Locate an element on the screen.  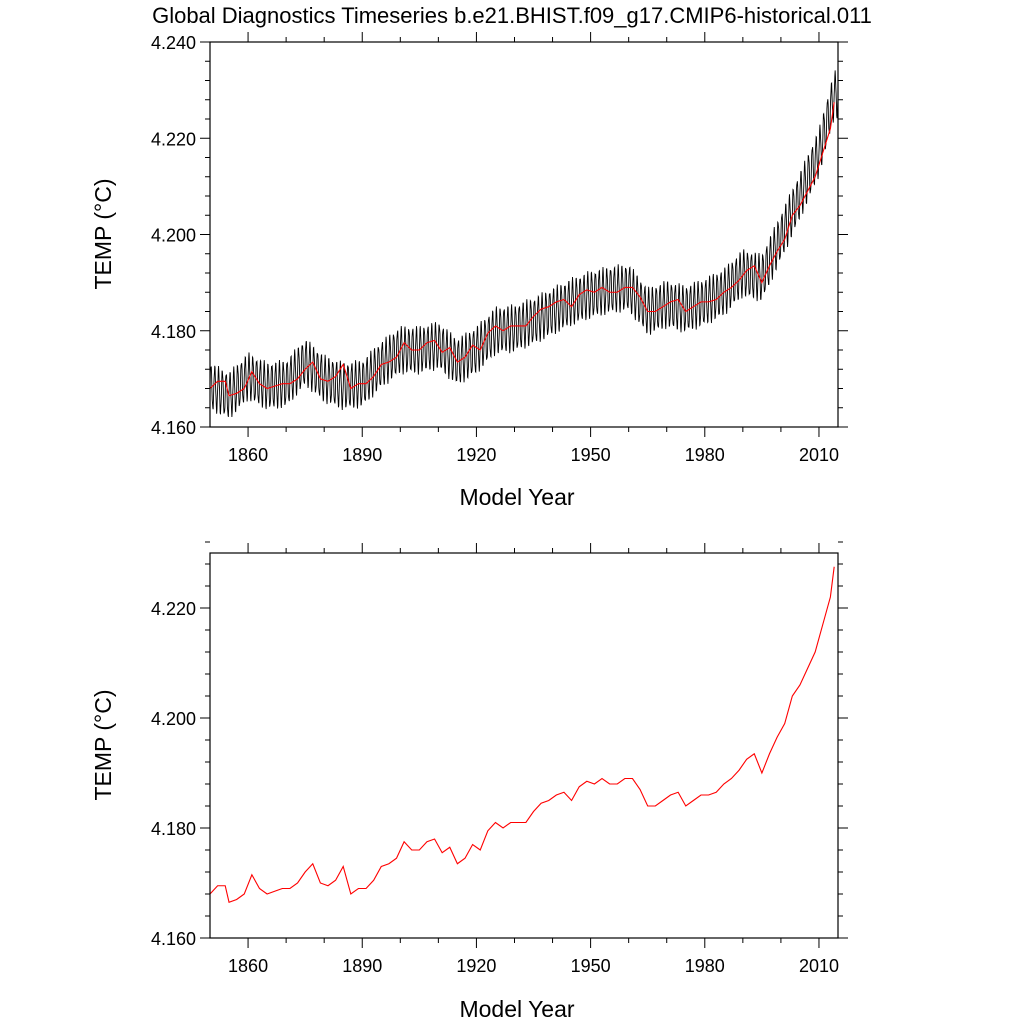
panel-2-x-tick-label-2: 1920 is located at coordinates (476, 966).